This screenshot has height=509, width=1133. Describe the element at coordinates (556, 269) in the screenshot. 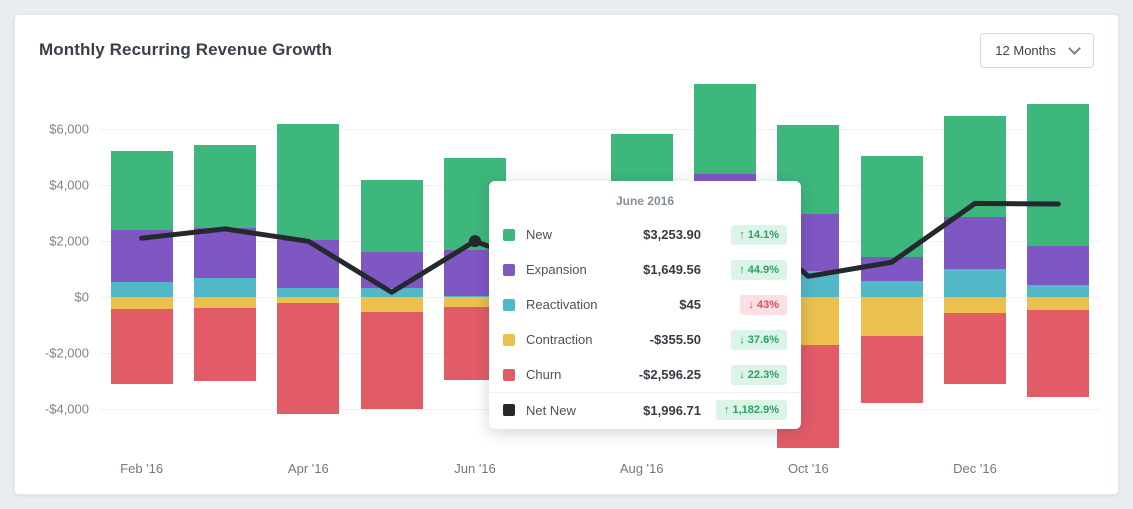

I see `tooltip-series-label: Expansion` at that location.